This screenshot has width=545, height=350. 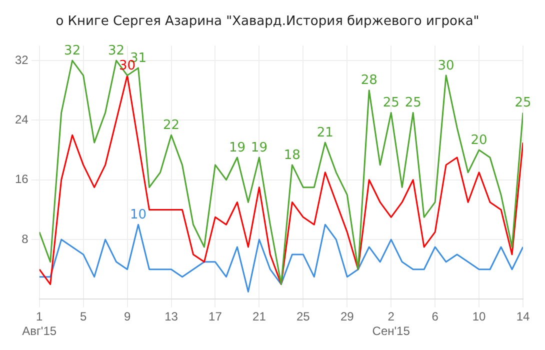 What do you see at coordinates (21, 59) in the screenshot?
I see `y-tick-label: 32` at bounding box center [21, 59].